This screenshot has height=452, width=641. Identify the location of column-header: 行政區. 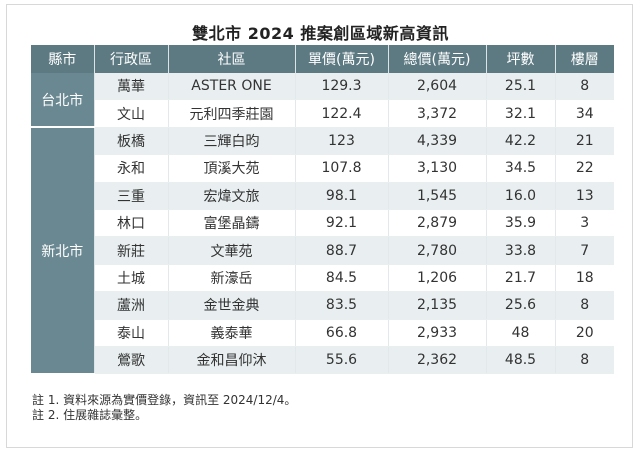
(131, 59).